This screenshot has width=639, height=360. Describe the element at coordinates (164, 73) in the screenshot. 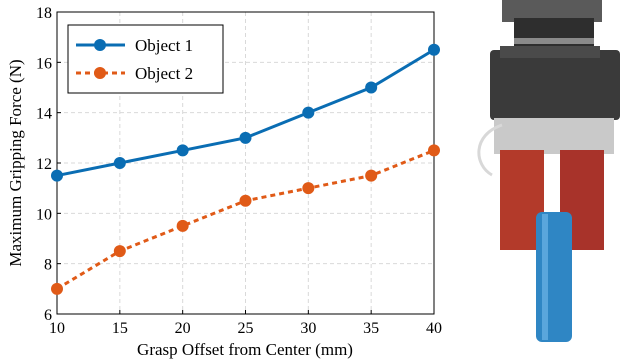

I see `legend-label-object-2: Object 2` at that location.